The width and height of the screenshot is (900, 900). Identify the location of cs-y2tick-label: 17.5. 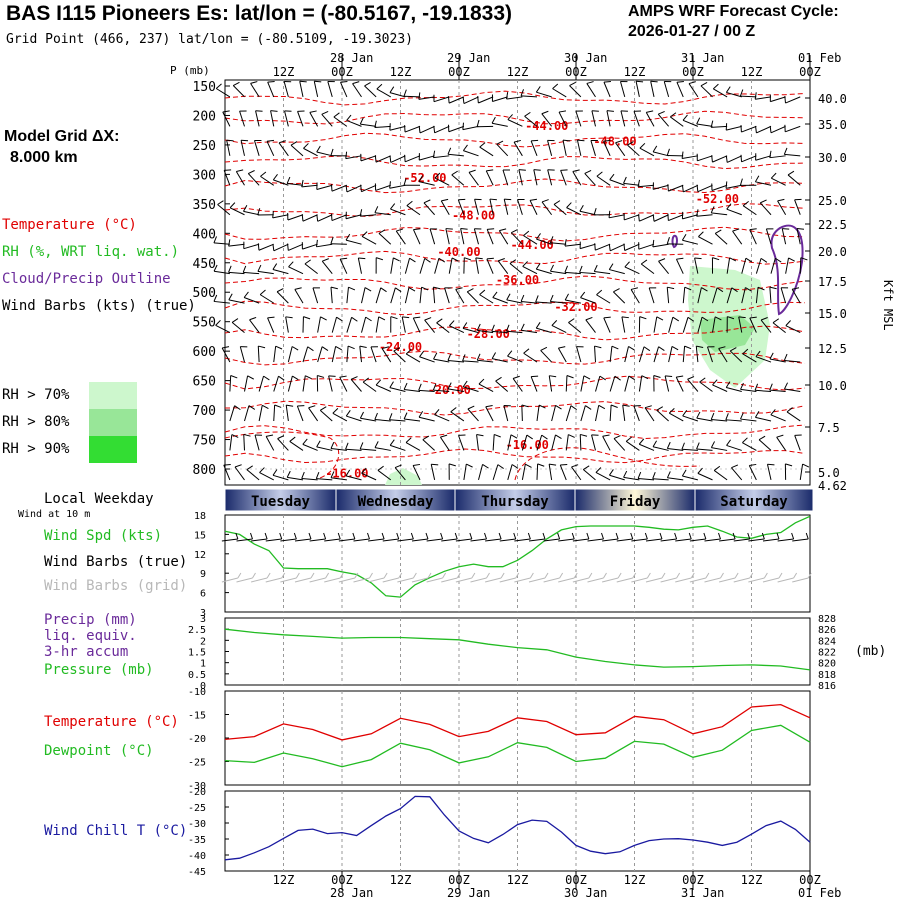
(832, 282).